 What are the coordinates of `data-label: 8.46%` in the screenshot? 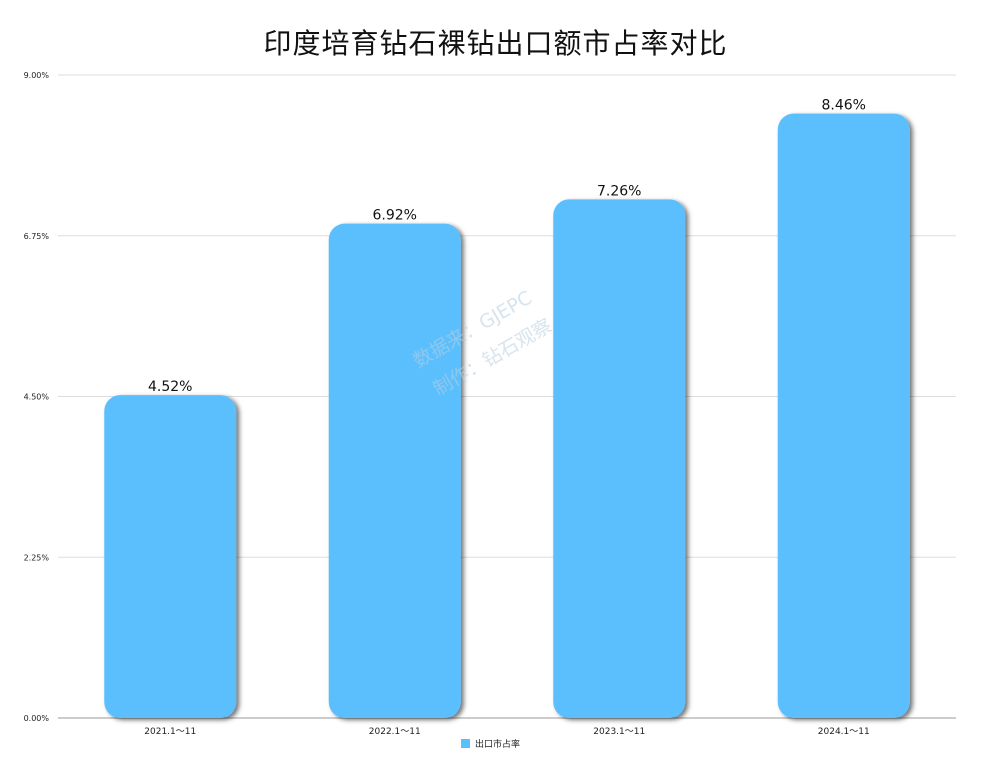 It's located at (844, 106).